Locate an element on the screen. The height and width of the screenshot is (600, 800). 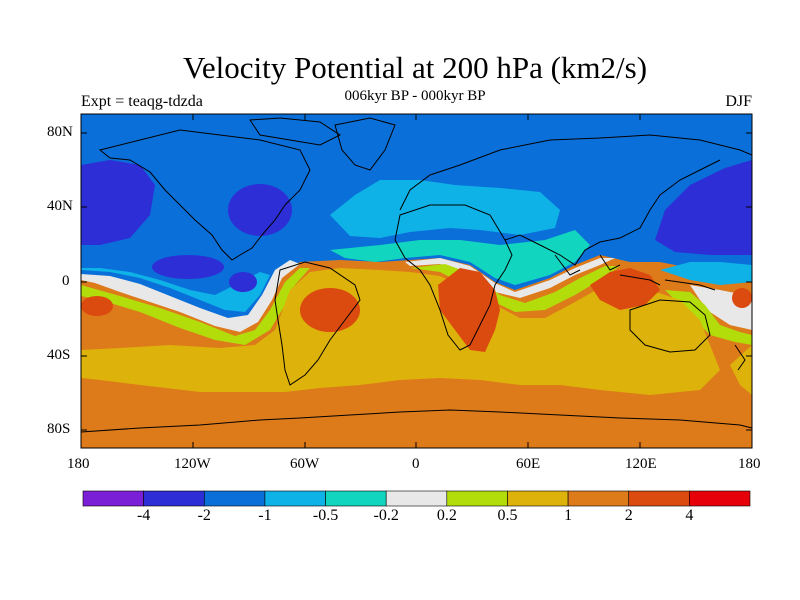
plot-subtitle: 006kyr BP - 000kyr BP is located at coordinates (415, 96).